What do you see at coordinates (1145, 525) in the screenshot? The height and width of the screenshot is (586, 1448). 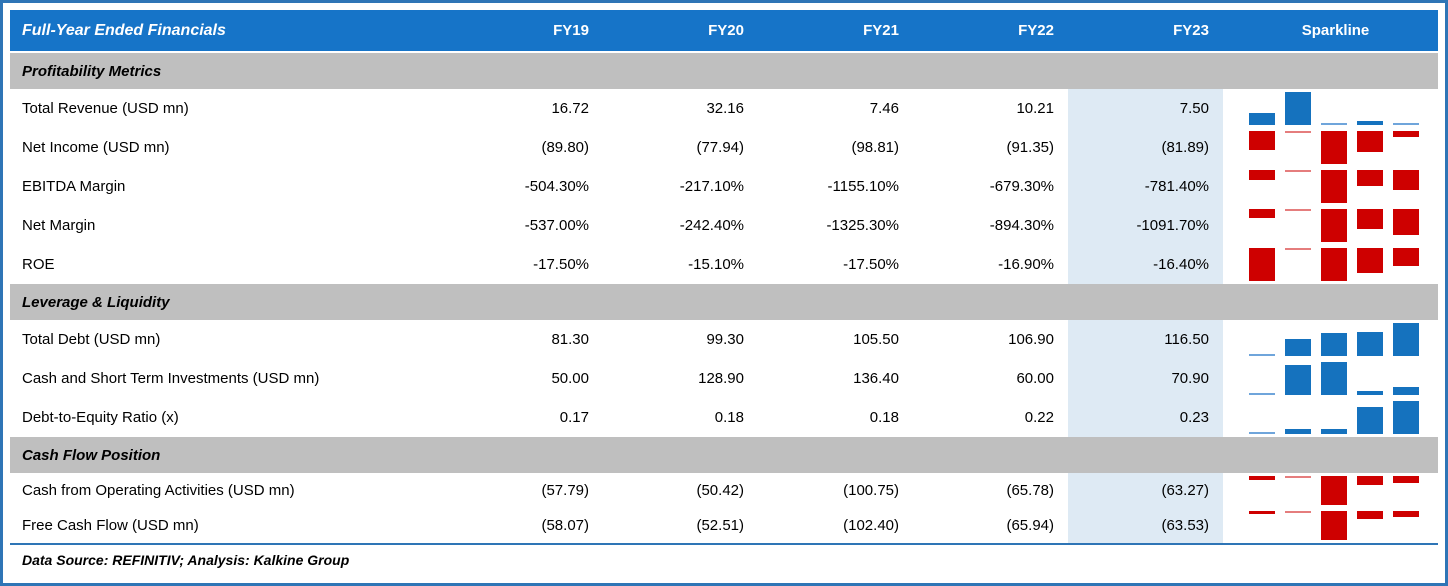 I see `metric-value-fy23: (63.53)` at bounding box center [1145, 525].